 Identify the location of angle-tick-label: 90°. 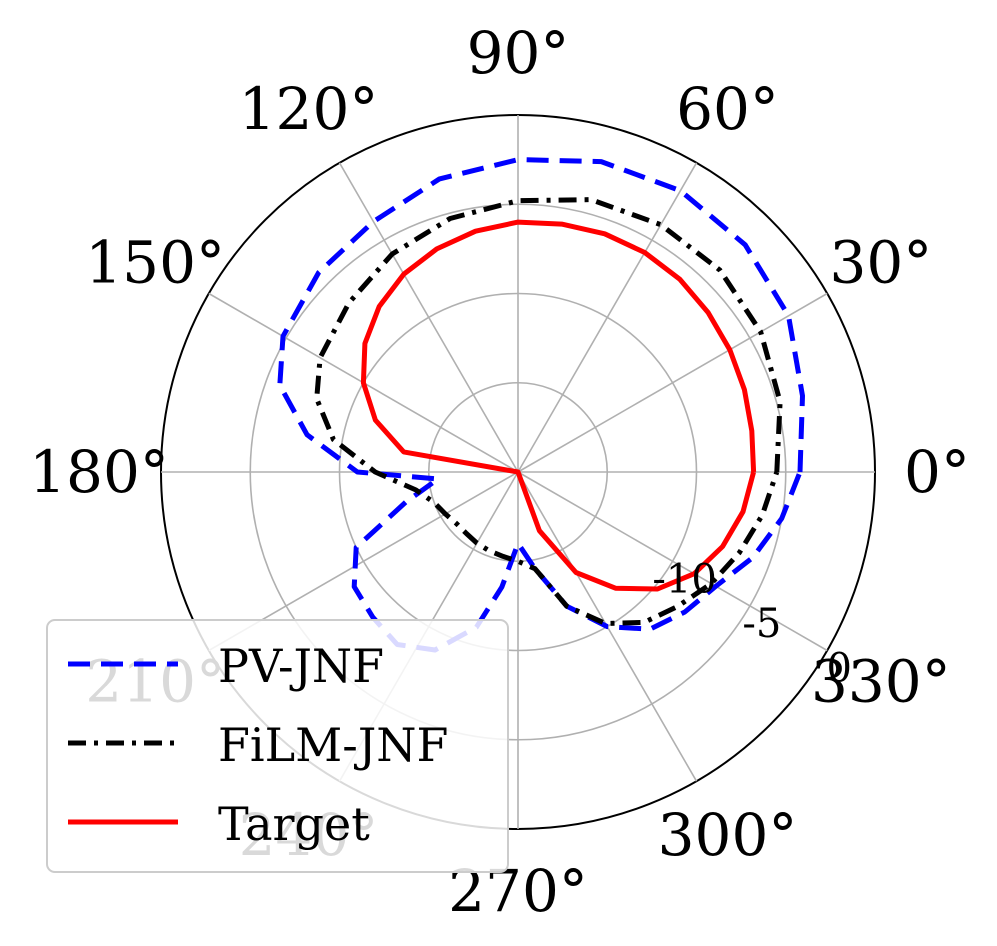
(518, 53).